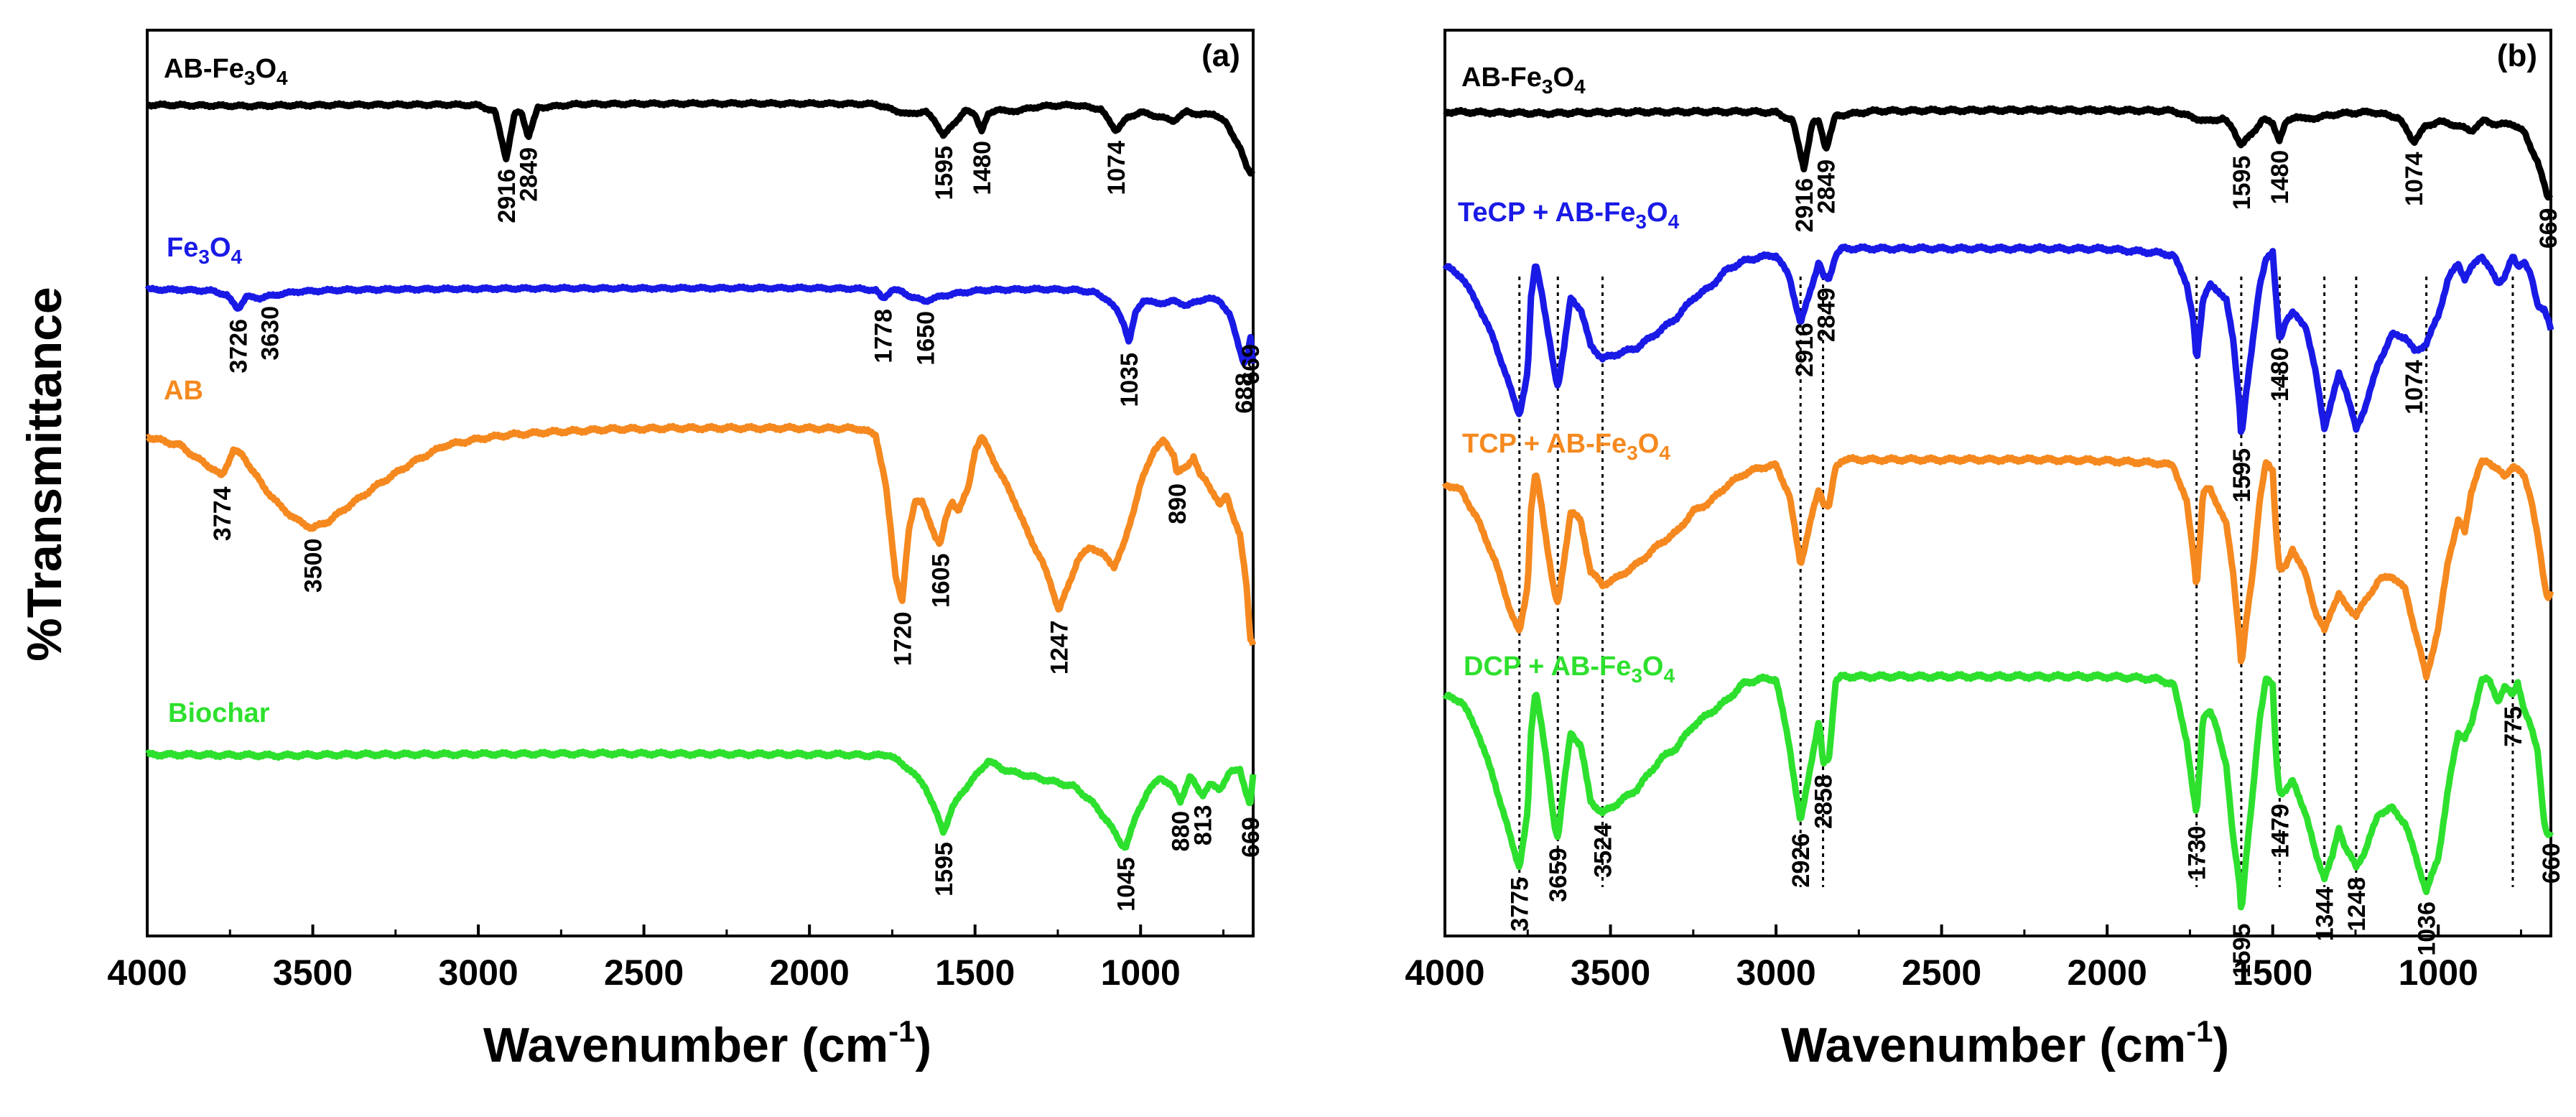 The width and height of the screenshot is (2576, 1117). I want to click on peak-label: 1778, so click(884, 336).